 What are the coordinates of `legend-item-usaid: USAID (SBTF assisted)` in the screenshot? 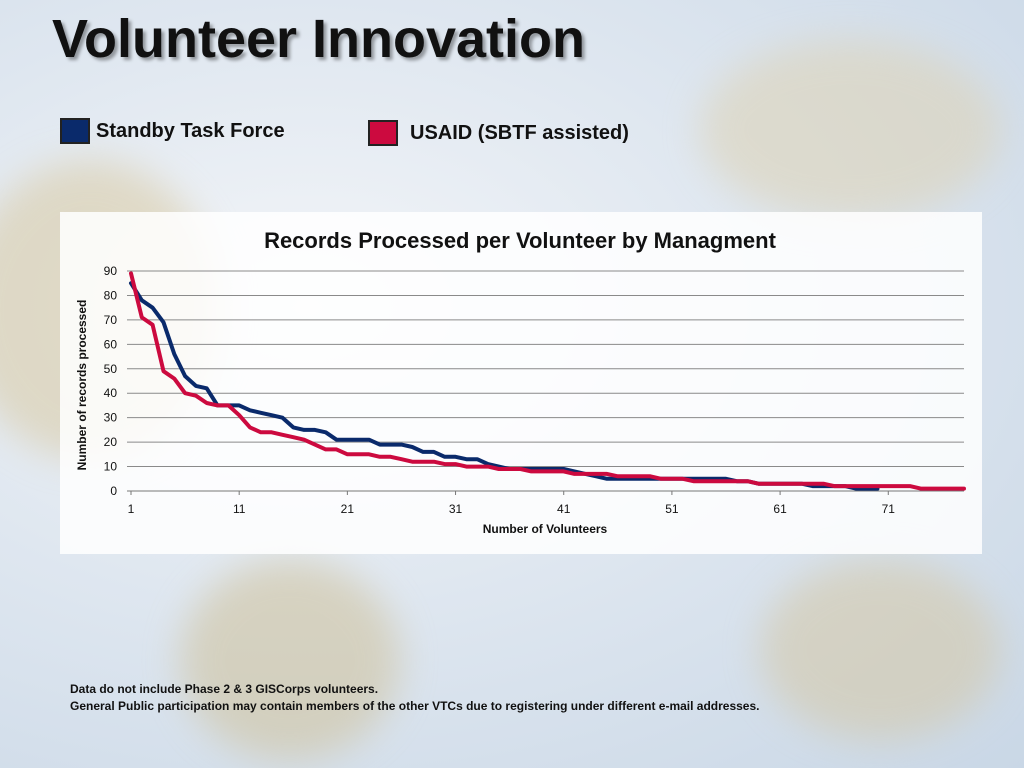 It's located at (498, 133).